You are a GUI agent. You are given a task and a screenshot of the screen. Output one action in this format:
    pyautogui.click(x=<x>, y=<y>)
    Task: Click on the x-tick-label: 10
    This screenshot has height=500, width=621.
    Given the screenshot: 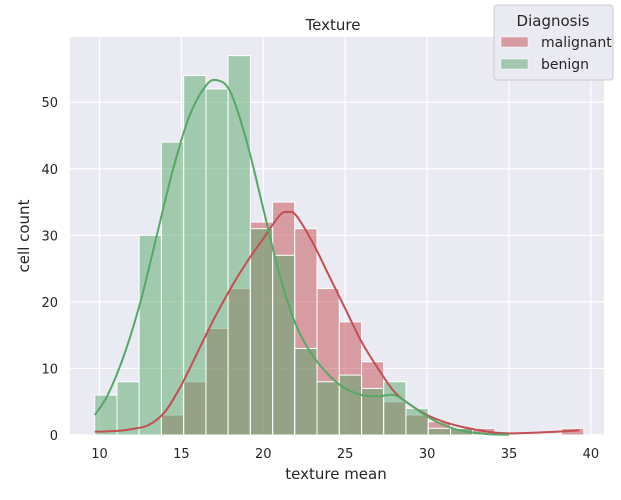 What is the action you would take?
    pyautogui.click(x=99, y=454)
    